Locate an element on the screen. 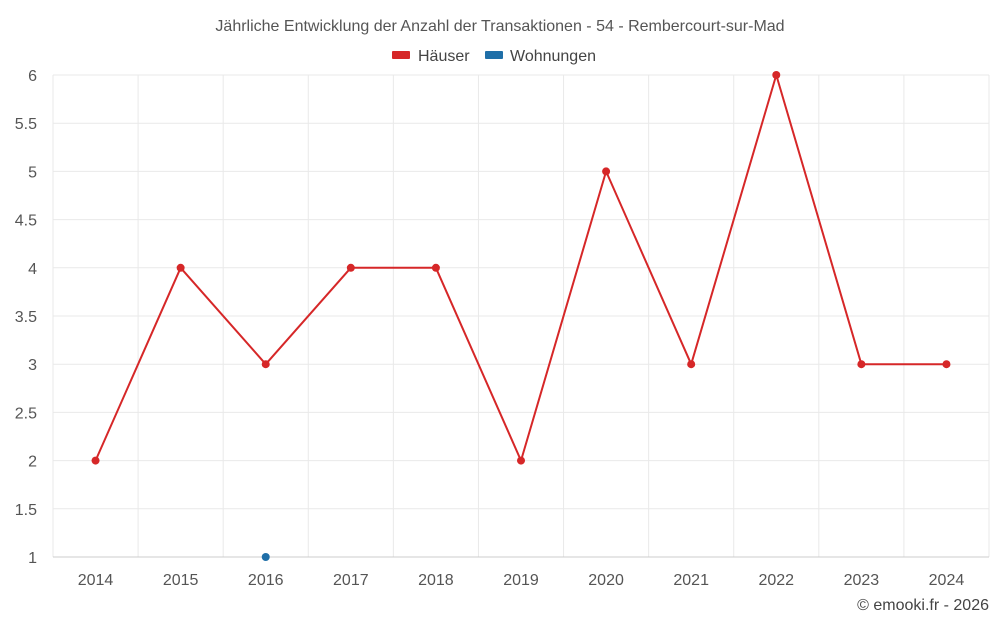 This screenshot has width=1000, height=625. y-tick-label: 1 is located at coordinates (32, 558).